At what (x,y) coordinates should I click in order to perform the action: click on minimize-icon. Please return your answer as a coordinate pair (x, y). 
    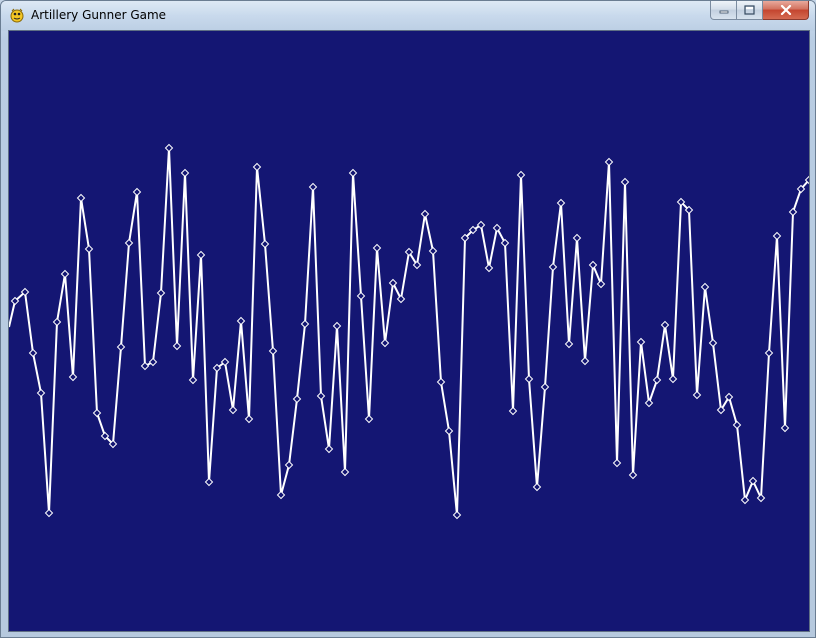
    Looking at the image, I should click on (723, 12).